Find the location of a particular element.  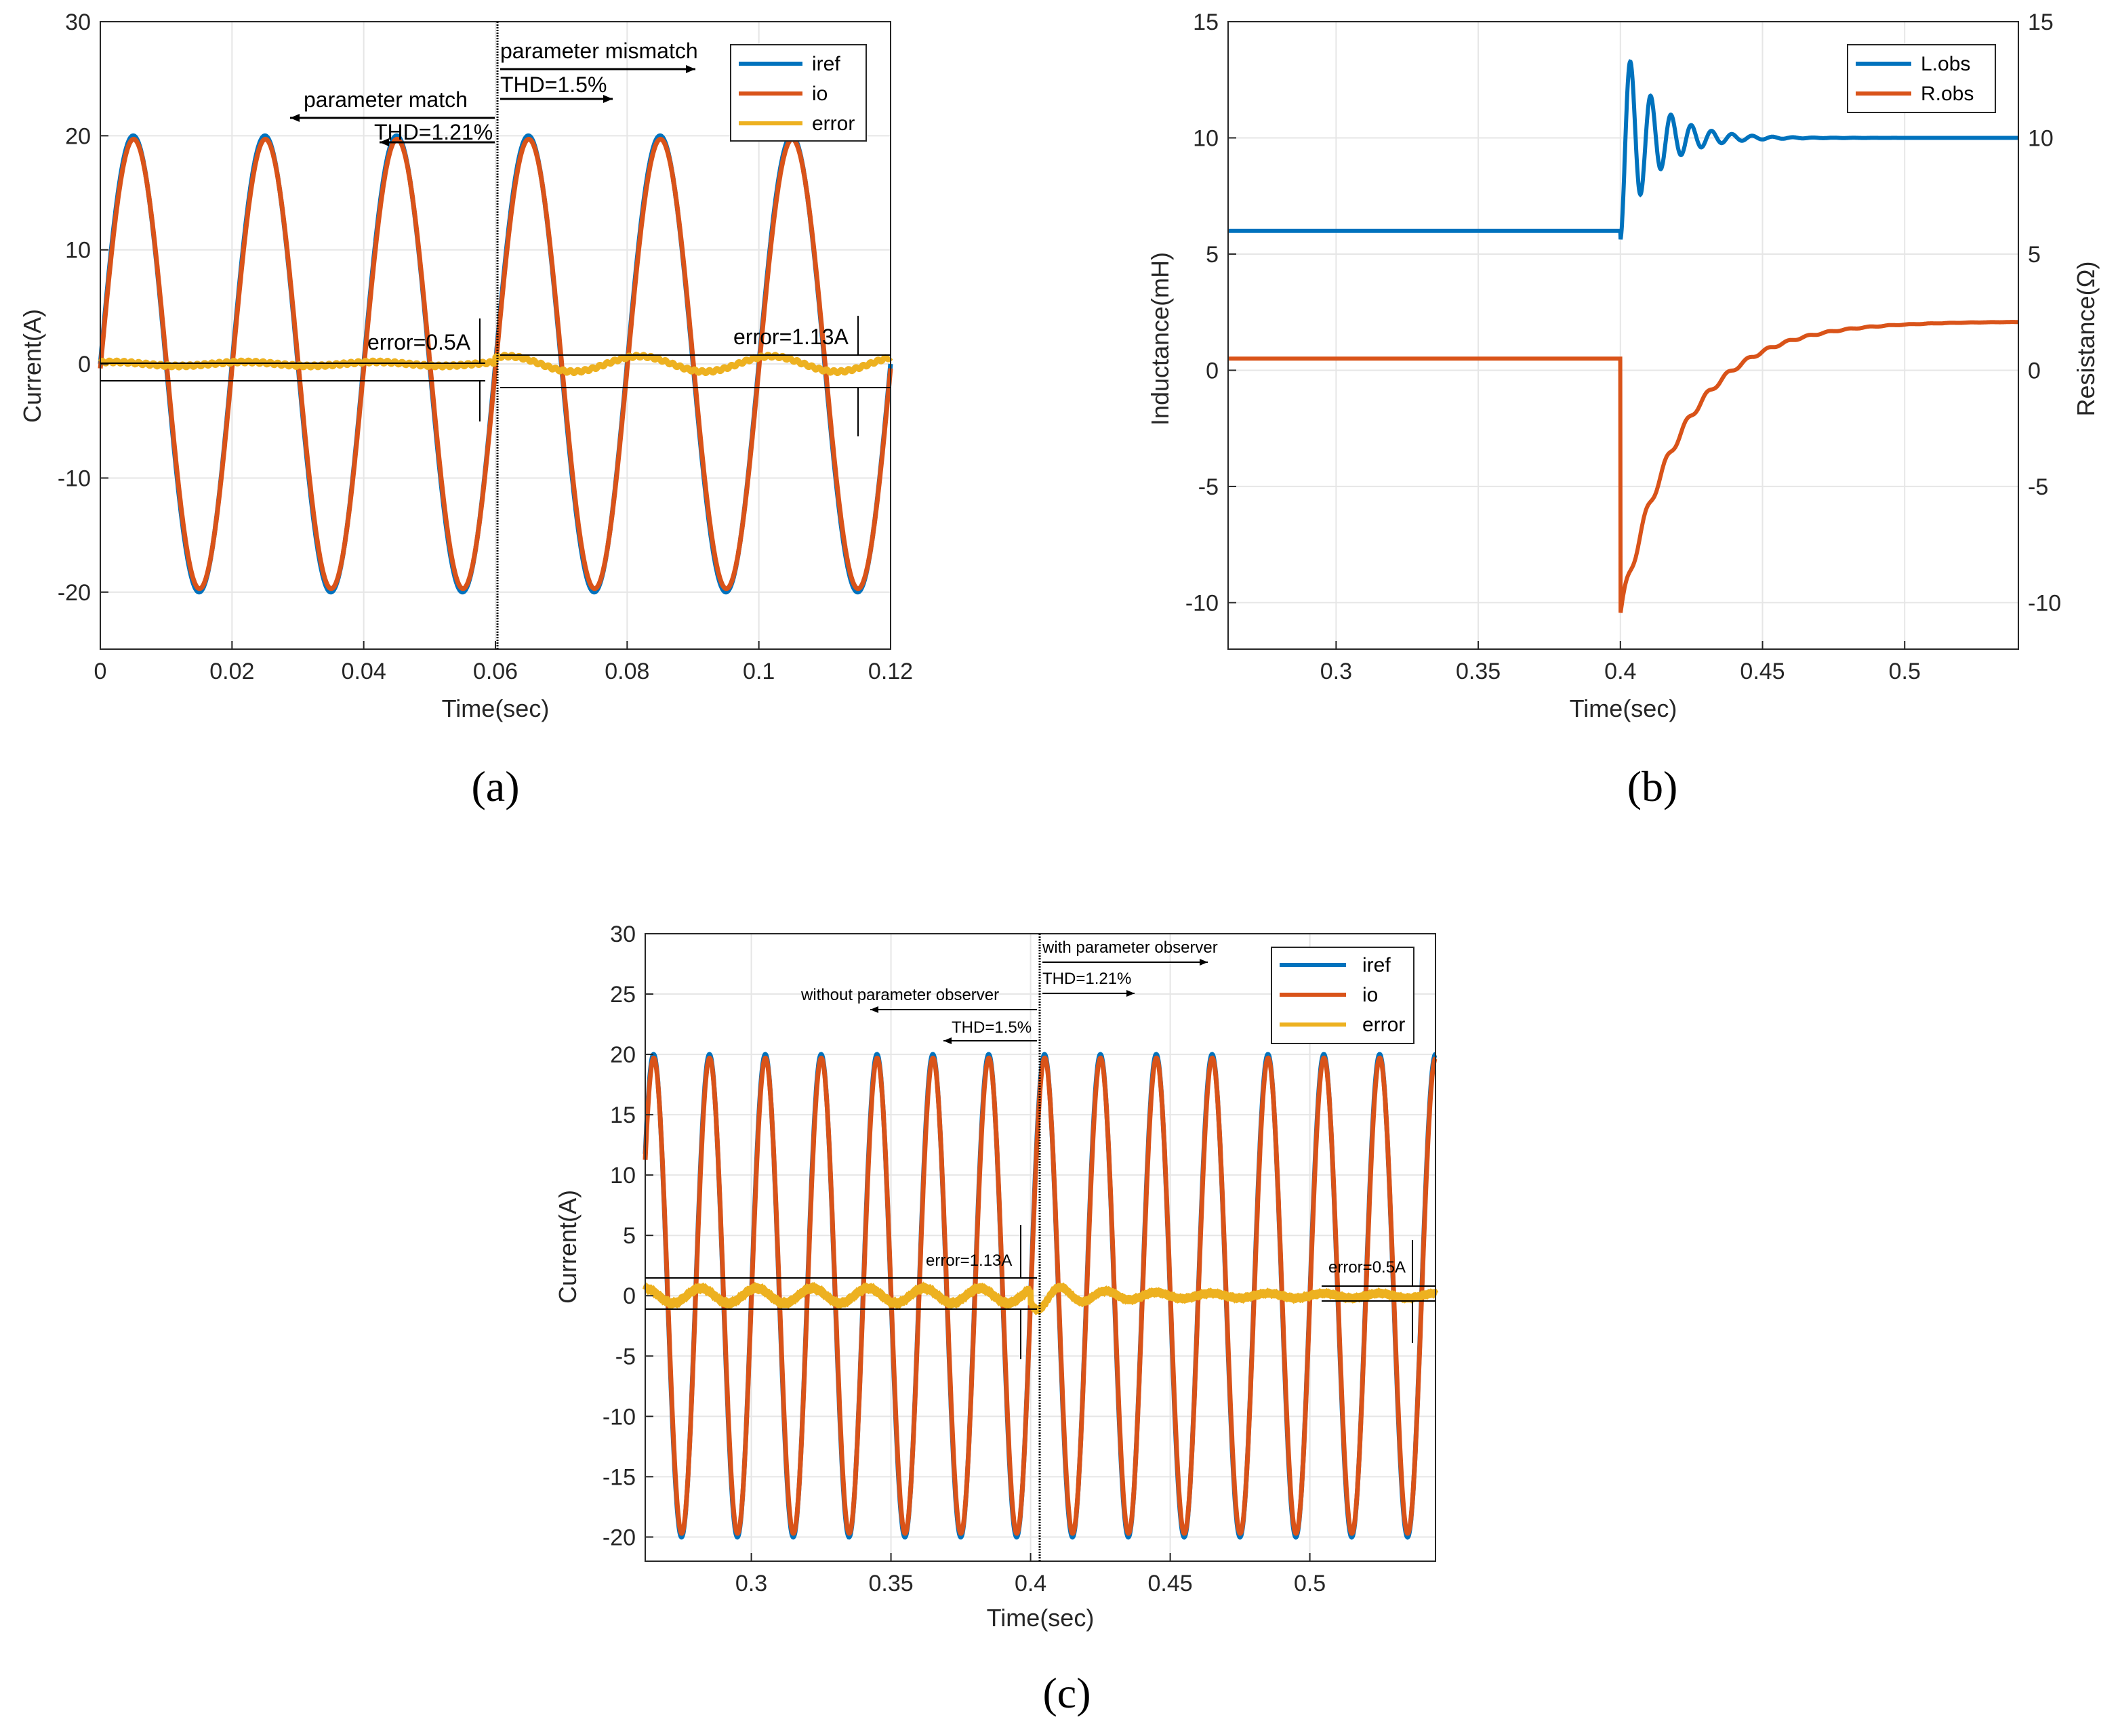

y-tick-label-right: -10 is located at coordinates (2045, 603).